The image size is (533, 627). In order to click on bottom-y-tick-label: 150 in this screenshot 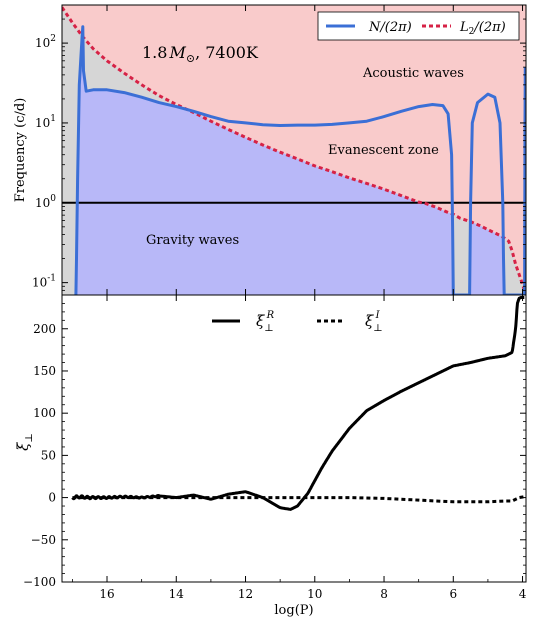, I will do `click(44, 371)`.